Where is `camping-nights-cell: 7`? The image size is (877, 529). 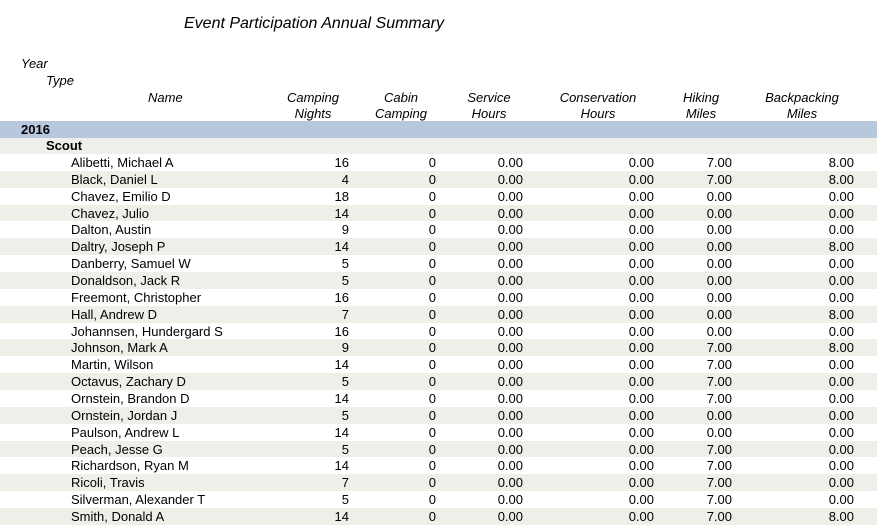
camping-nights-cell: 7 is located at coordinates (345, 314).